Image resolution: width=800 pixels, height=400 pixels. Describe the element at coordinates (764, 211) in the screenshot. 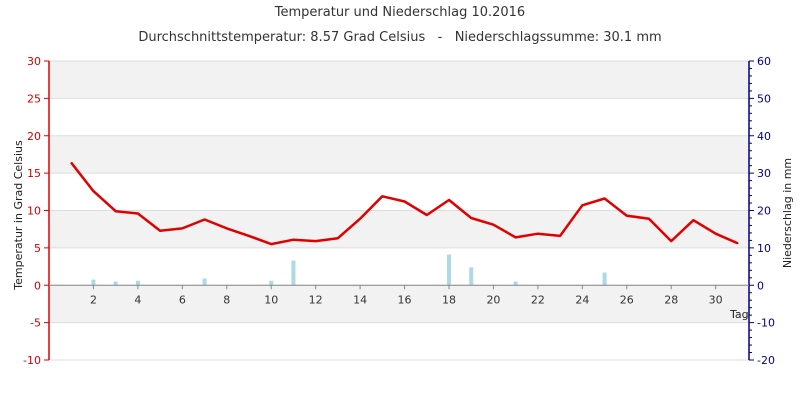

I see `y-right-tick-label: 20` at that location.